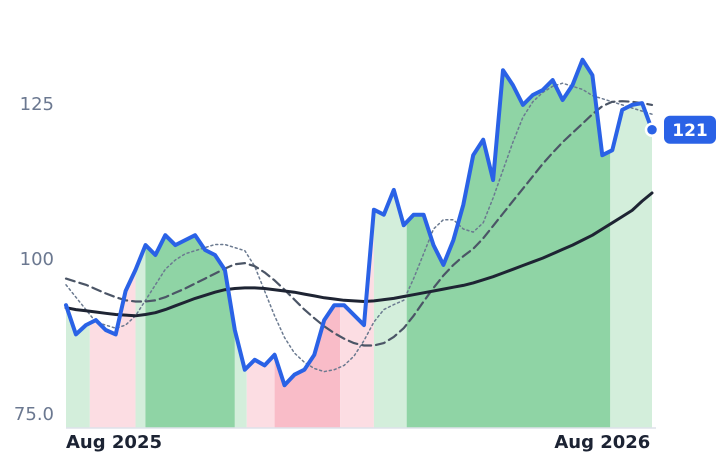 The width and height of the screenshot is (718, 464). I want to click on x-tick-label: Aug 2025, so click(114, 442).